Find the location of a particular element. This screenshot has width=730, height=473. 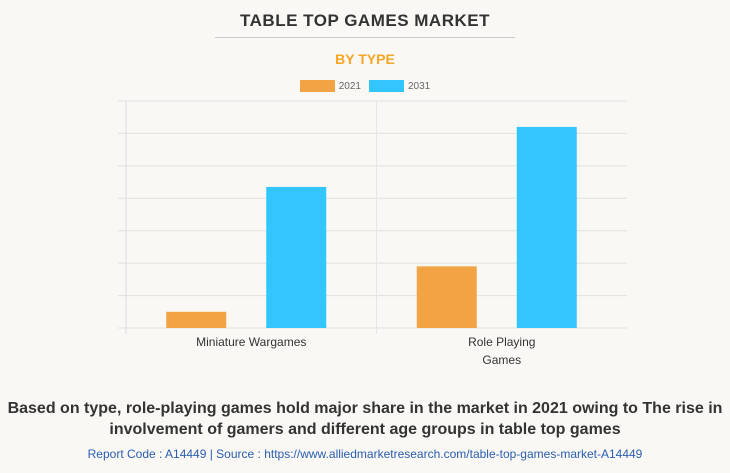

chart-subtitle: BY TYPE is located at coordinates (365, 59).